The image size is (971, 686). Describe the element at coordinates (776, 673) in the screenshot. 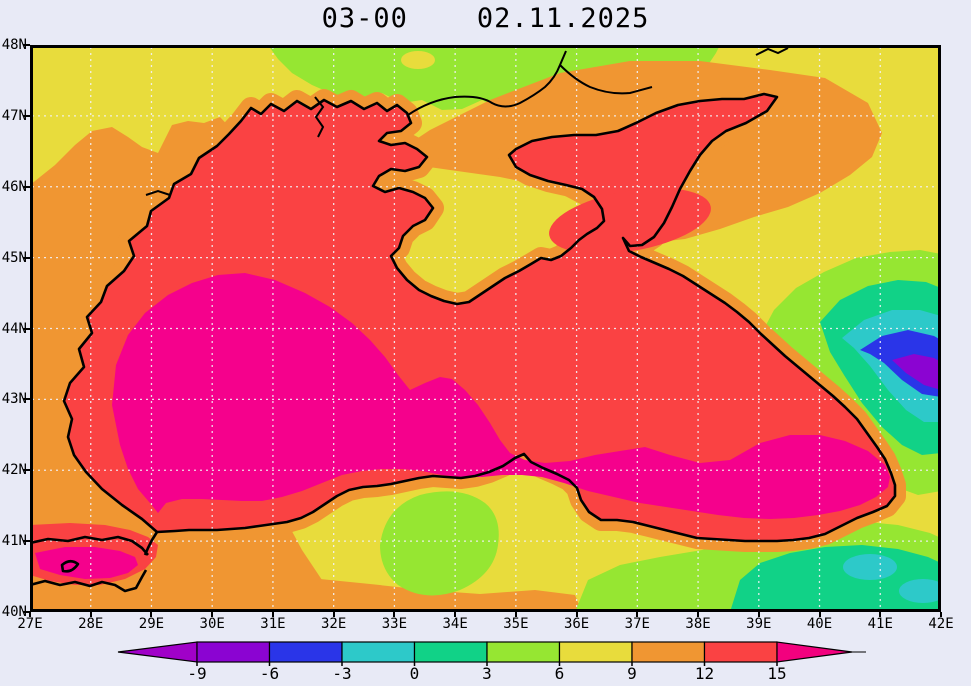

I see `colorbar-label-15: 15` at that location.